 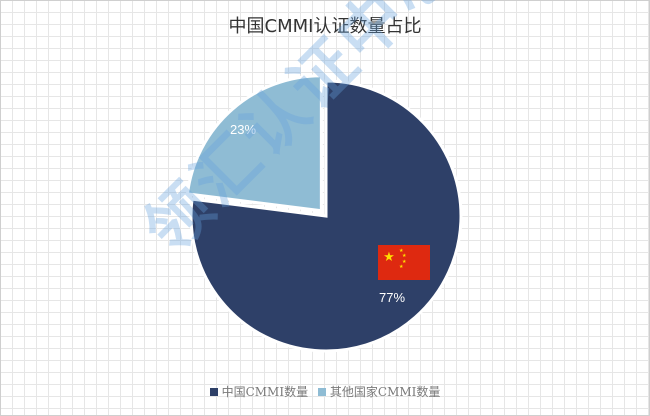 I want to click on china-flag-icon: ★ ★★★★, so click(x=404, y=262).